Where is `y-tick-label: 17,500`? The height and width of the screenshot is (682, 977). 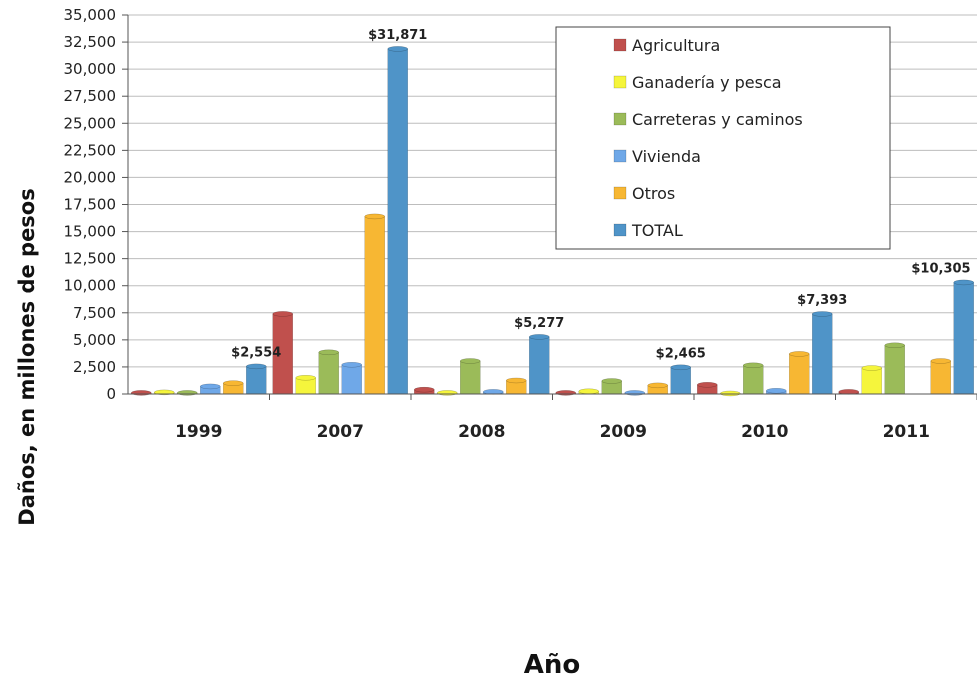
y-tick-label: 17,500 is located at coordinates (90, 205).